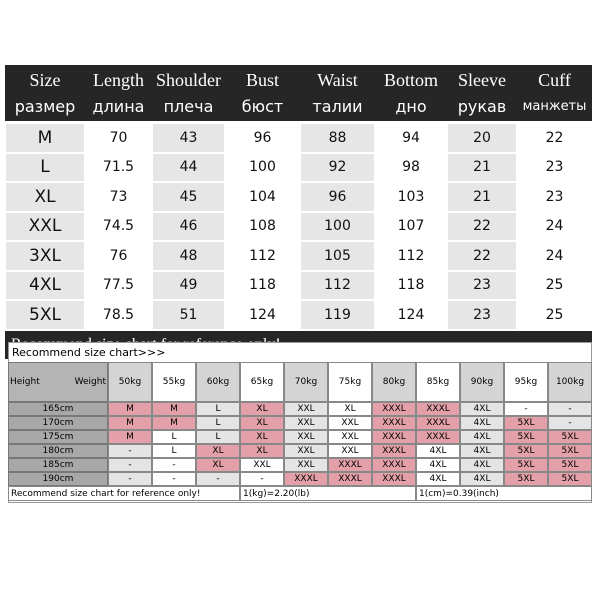 This screenshot has width=600, height=600. I want to click on table-cell: 3XL, so click(45, 256).